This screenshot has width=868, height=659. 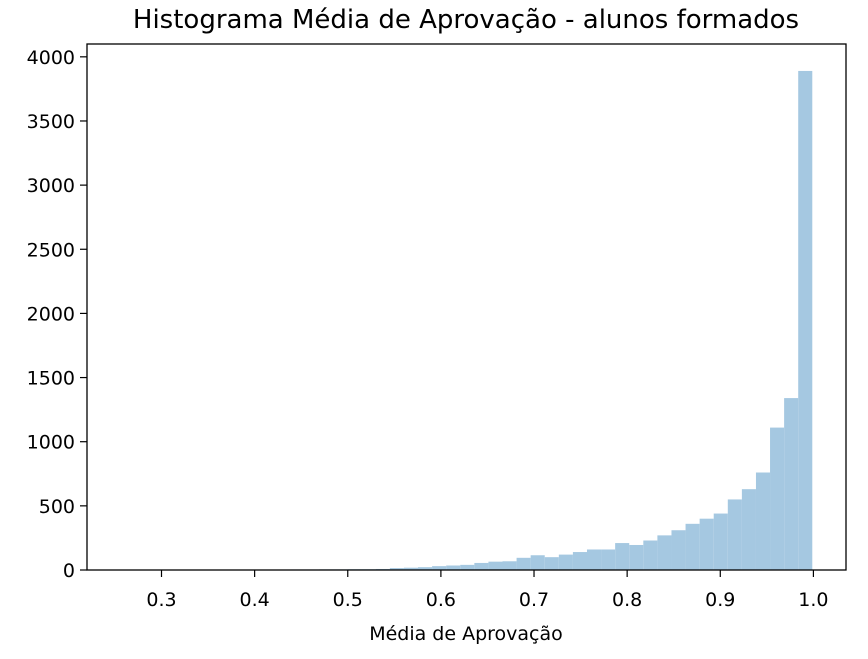 What do you see at coordinates (534, 600) in the screenshot?
I see `x-tick-label: 0.7` at bounding box center [534, 600].